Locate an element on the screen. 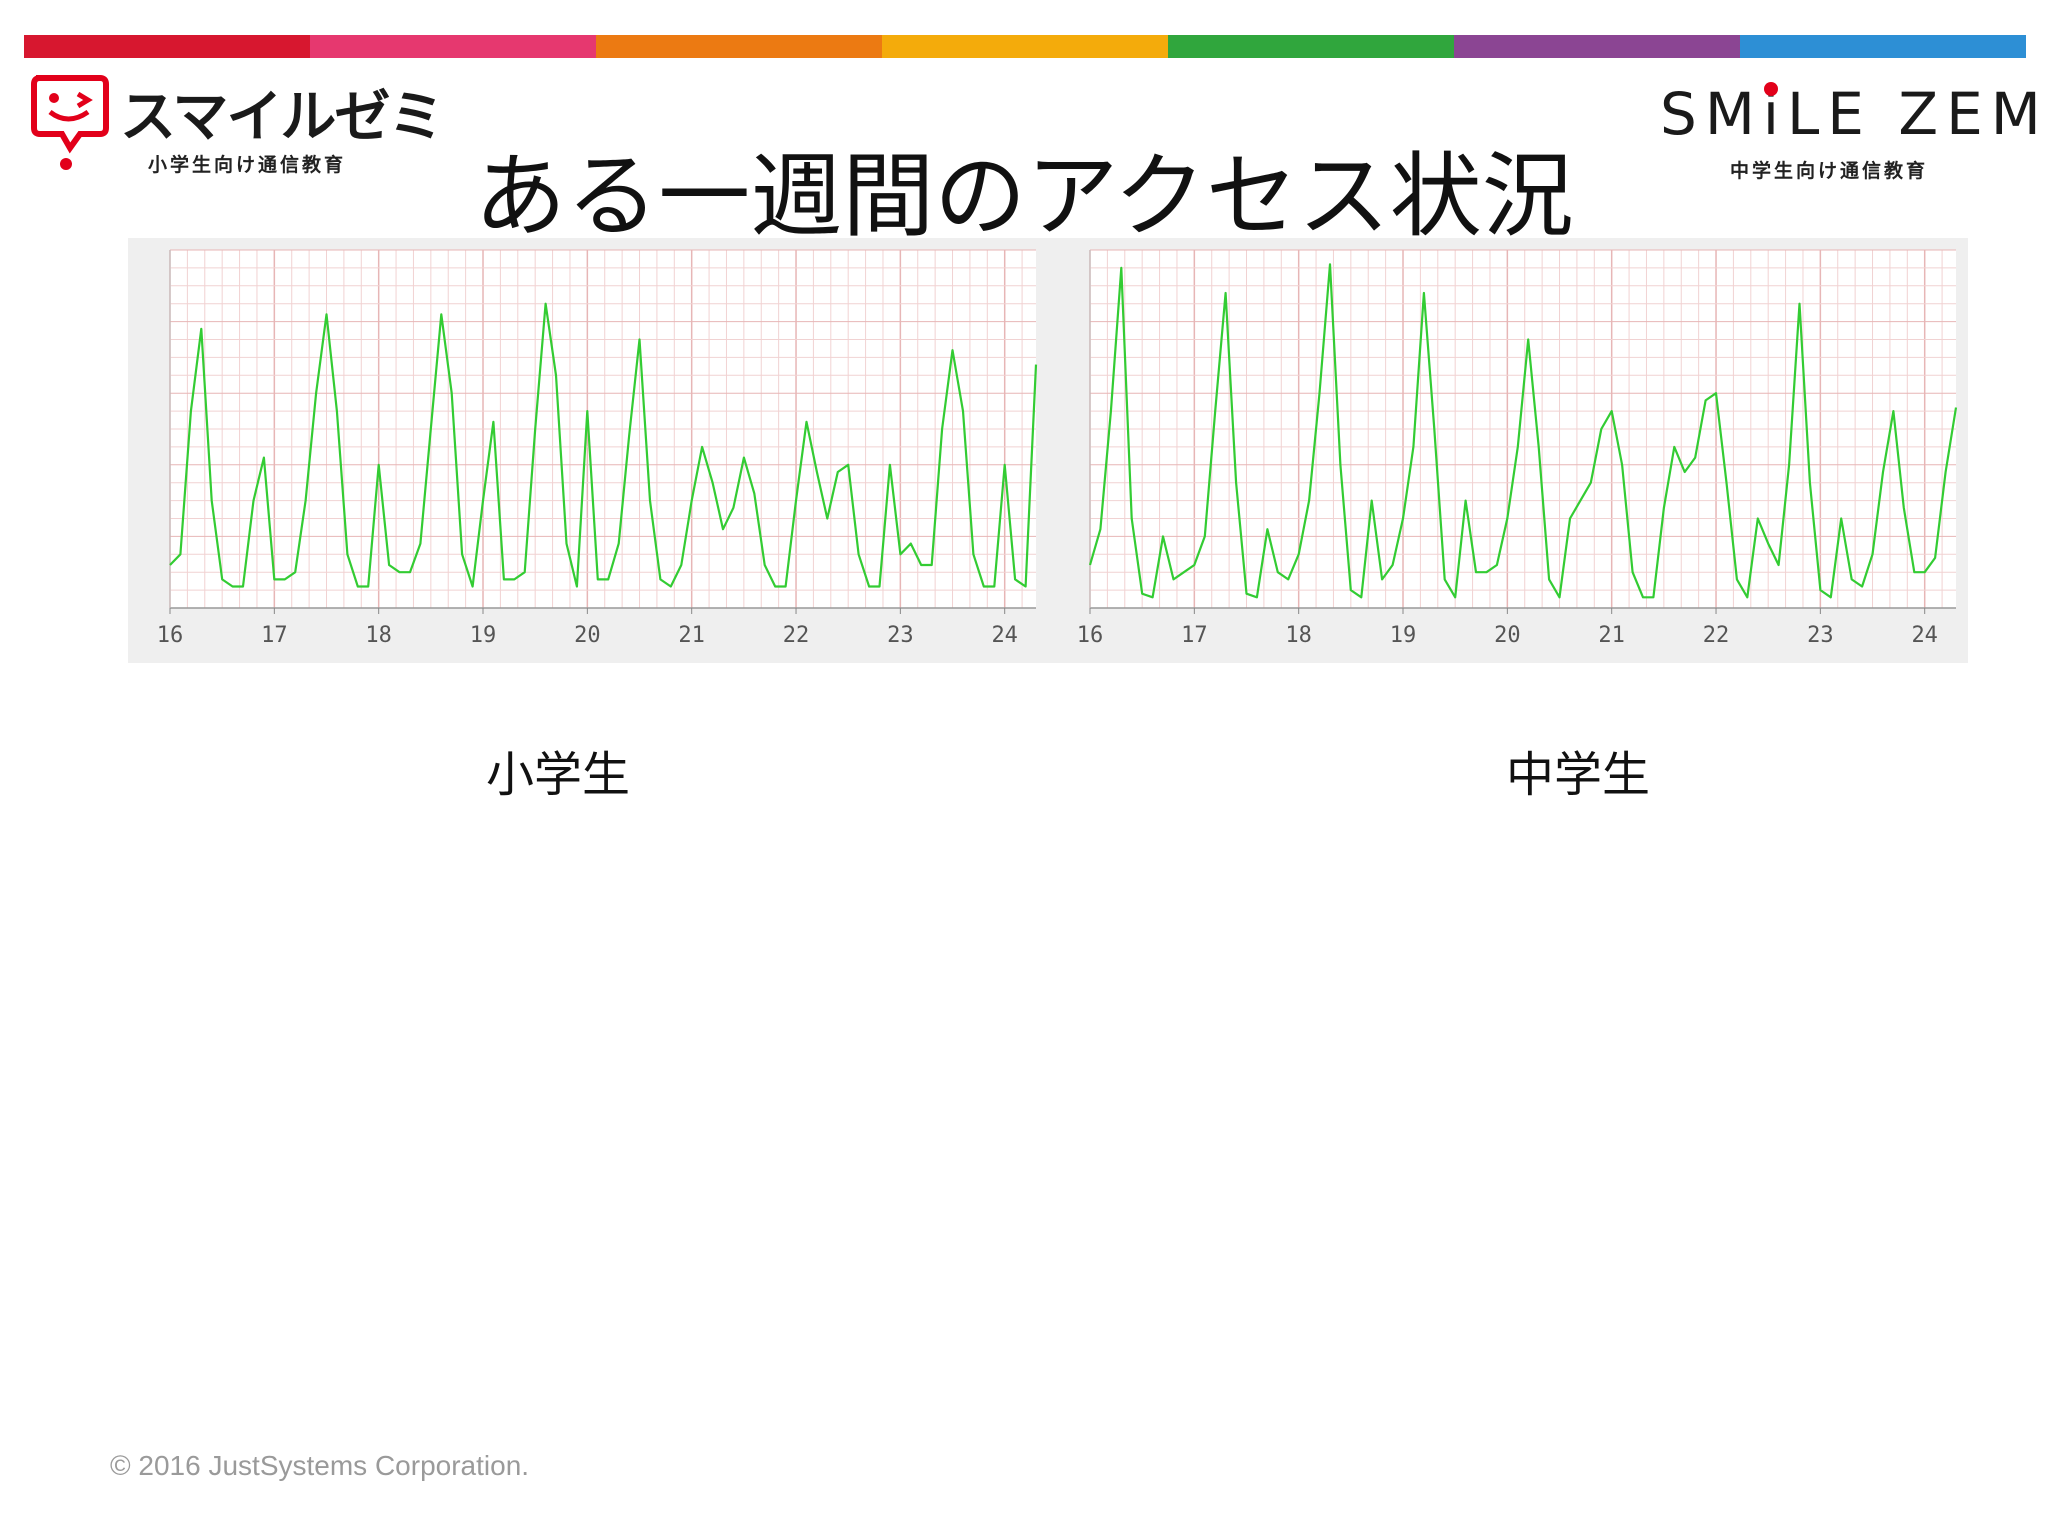  stripe-orange is located at coordinates (739, 46).